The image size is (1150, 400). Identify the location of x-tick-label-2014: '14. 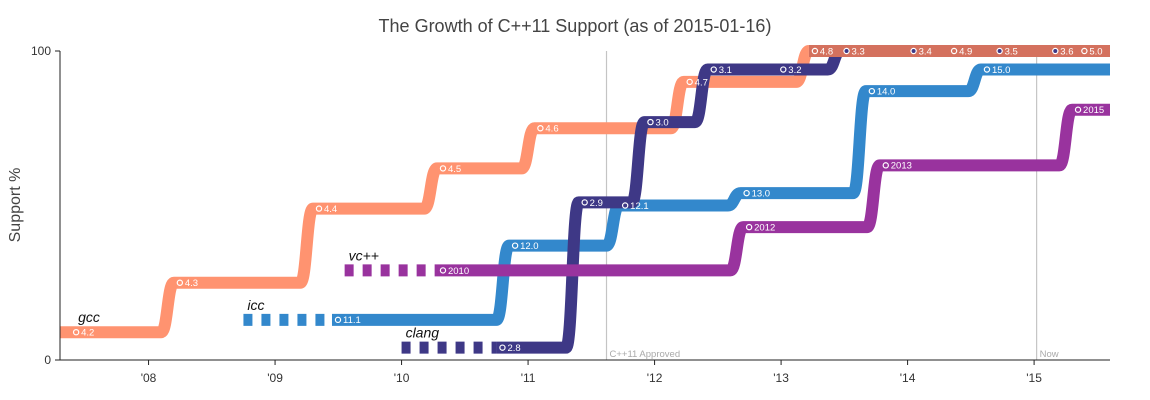
(908, 378).